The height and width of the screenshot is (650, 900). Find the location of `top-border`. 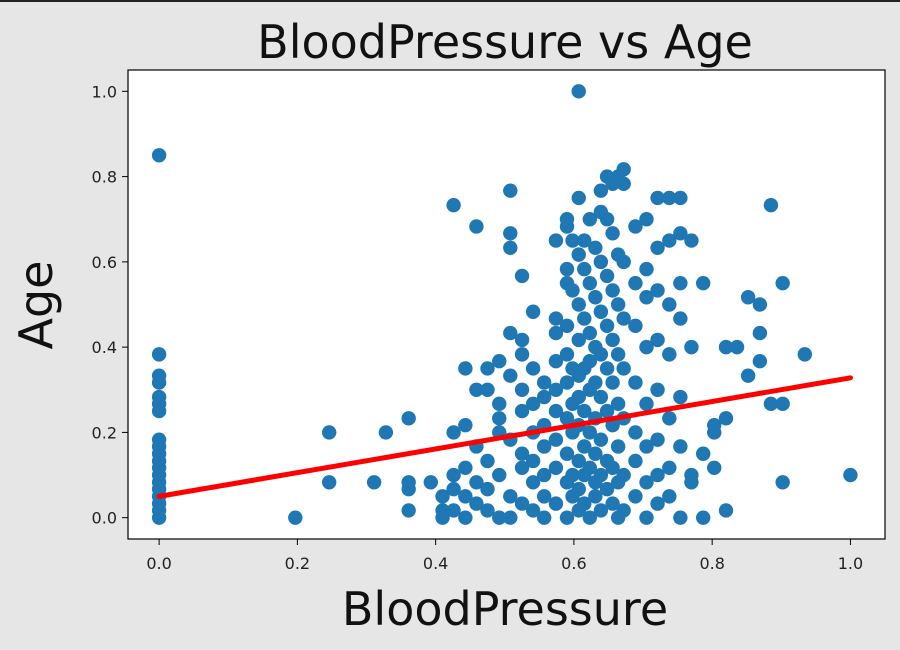

top-border is located at coordinates (450, 1).